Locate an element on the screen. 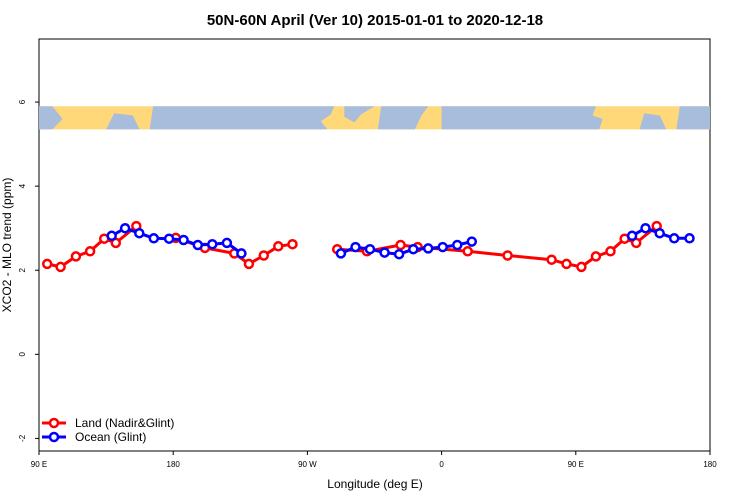 This screenshot has height=500, width=750. series-layer is located at coordinates (368, 246).